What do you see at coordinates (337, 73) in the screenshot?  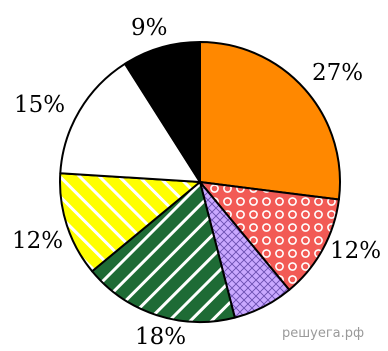 I see `slice-label-27: 27%` at bounding box center [337, 73].